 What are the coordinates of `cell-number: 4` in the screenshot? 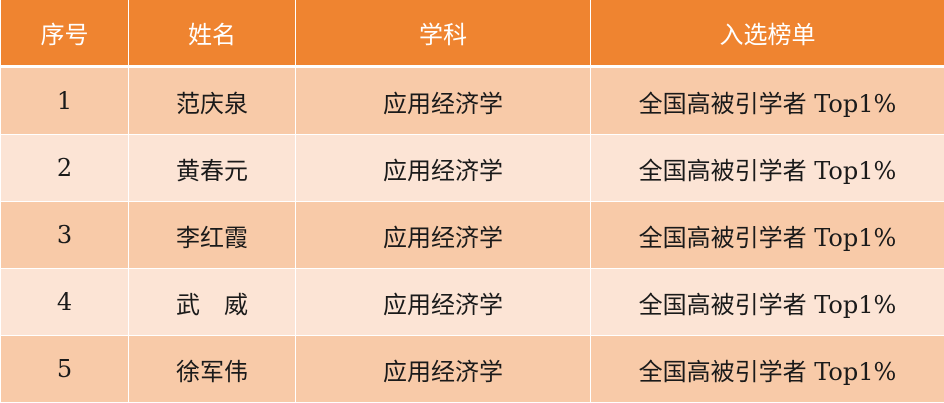 It's located at (65, 302).